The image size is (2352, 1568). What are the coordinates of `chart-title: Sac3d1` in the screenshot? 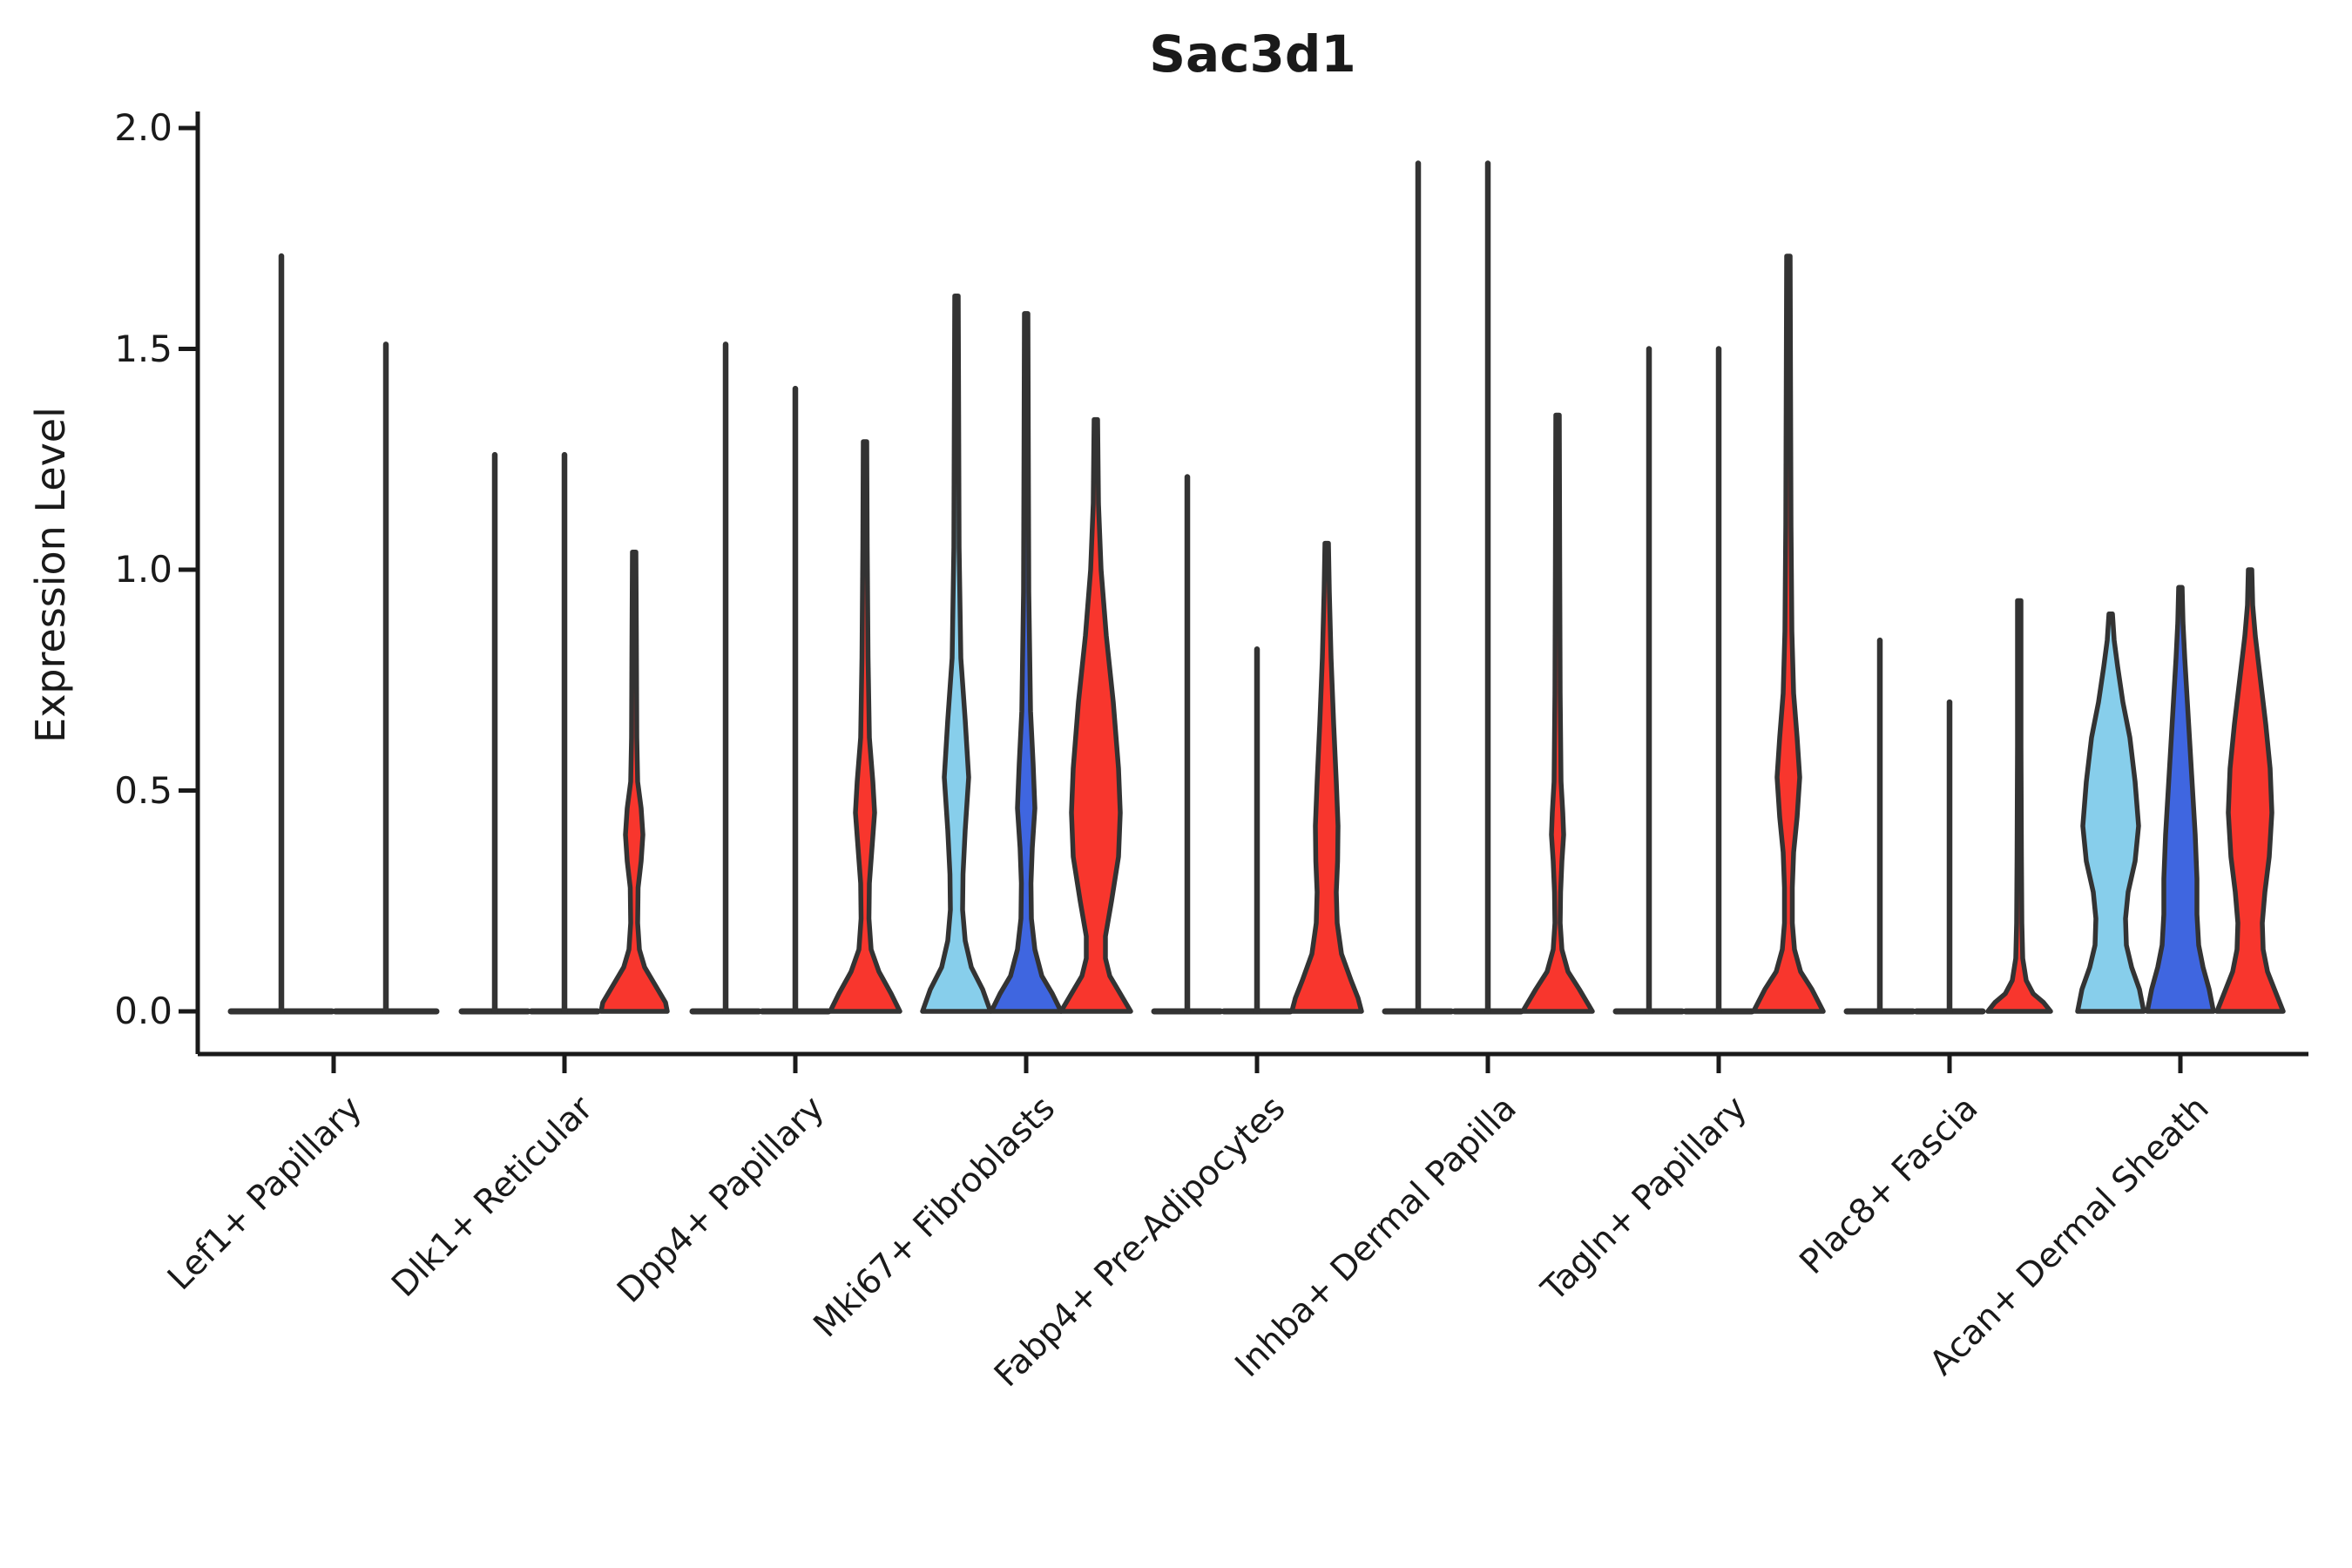 It's located at (1252, 54).